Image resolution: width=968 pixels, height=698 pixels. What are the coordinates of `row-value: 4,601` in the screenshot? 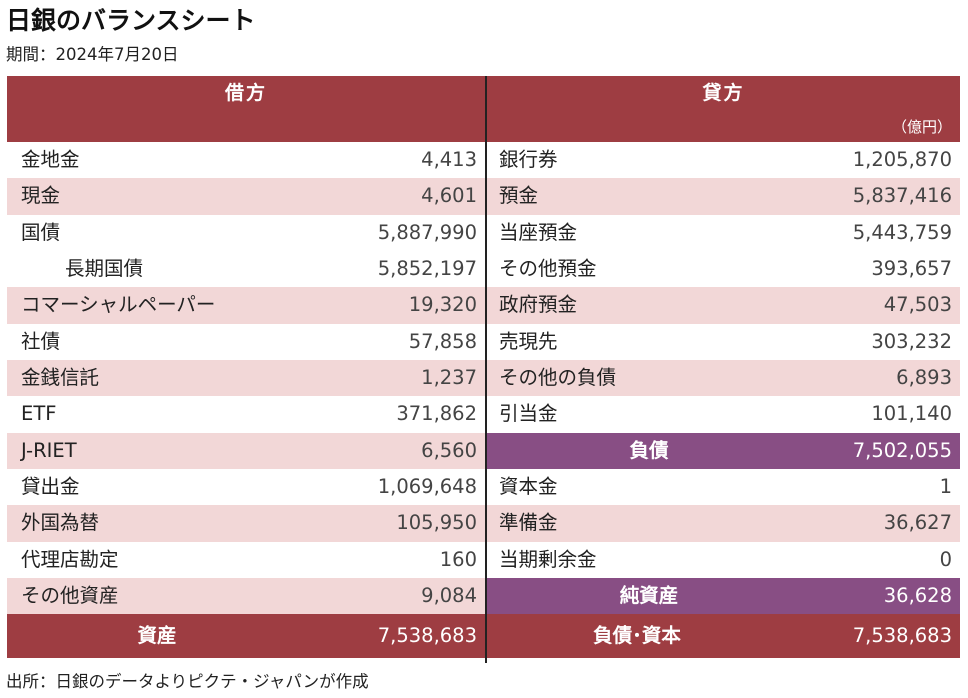 It's located at (449, 196).